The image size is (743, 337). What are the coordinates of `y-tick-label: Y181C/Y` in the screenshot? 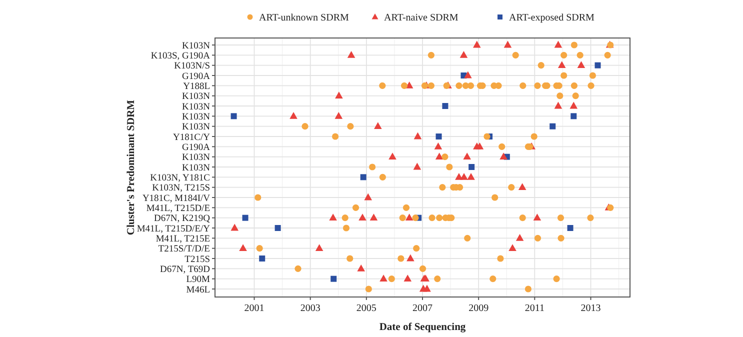 It's located at (191, 137).